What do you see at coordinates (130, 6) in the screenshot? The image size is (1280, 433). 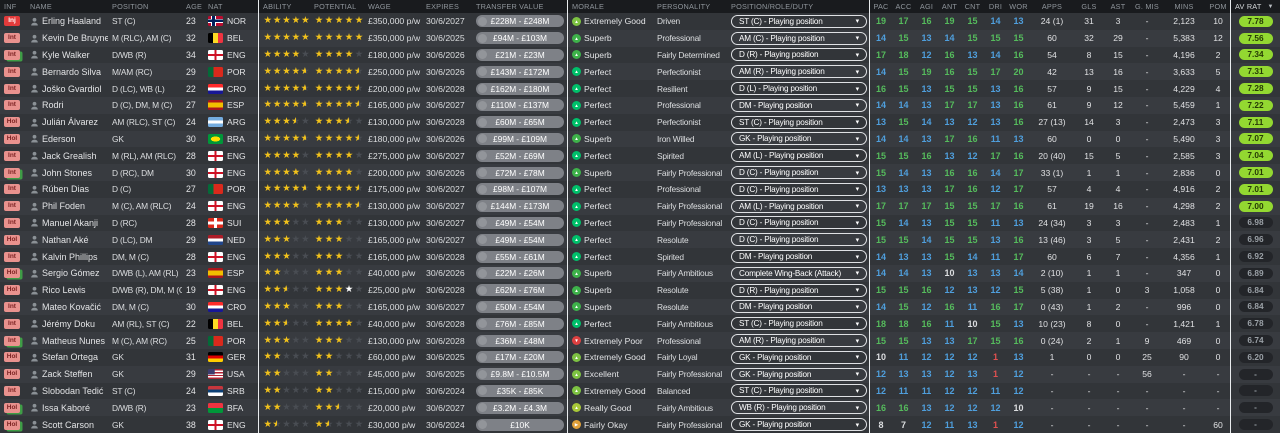 I see `column-header-position: POSITION` at bounding box center [130, 6].